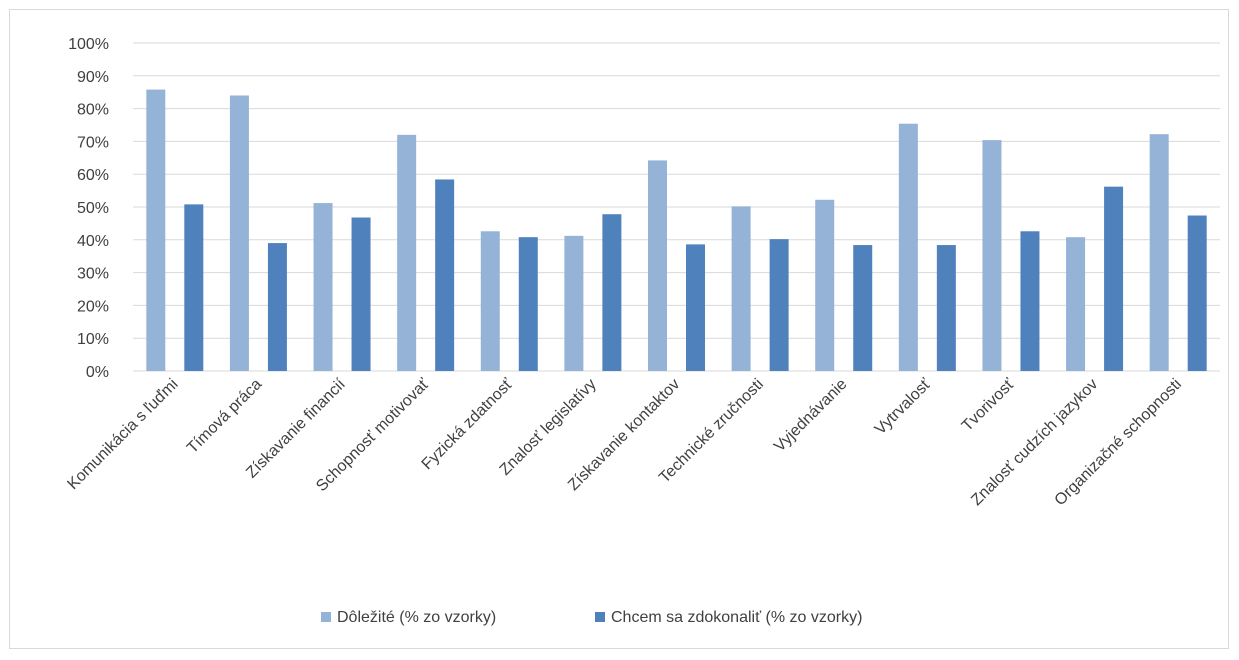  Describe the element at coordinates (93, 241) in the screenshot. I see `y-tick-label: 40%` at that location.